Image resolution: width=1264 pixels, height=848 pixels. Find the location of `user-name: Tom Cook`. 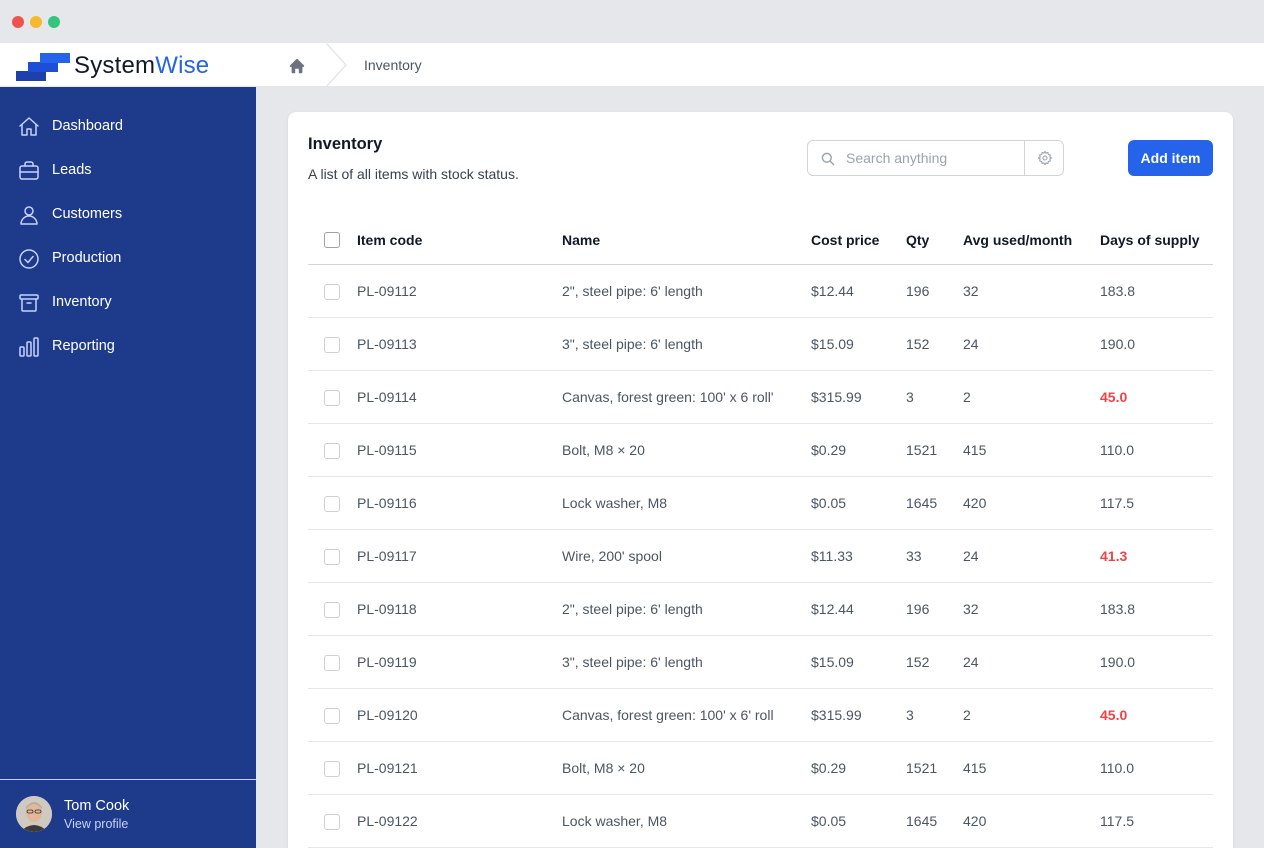

user-name: Tom Cook is located at coordinates (97, 806).